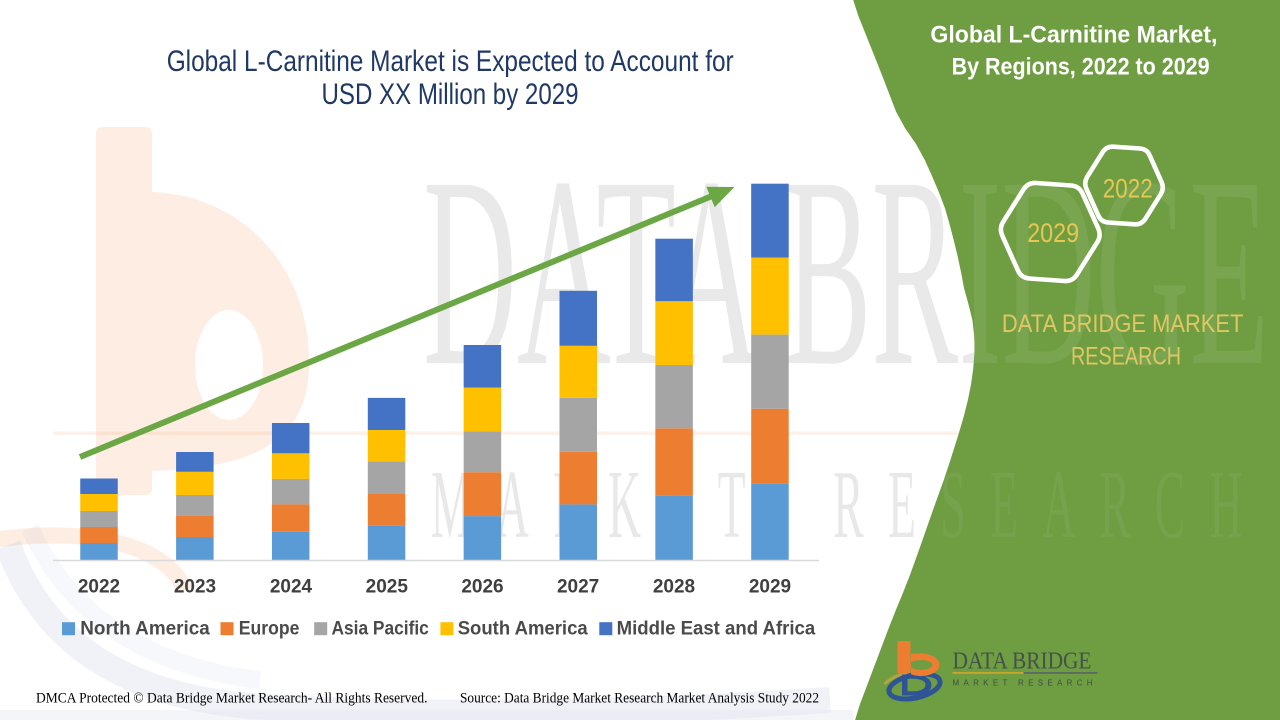  I want to click on svg-text: 2028, so click(674, 586).